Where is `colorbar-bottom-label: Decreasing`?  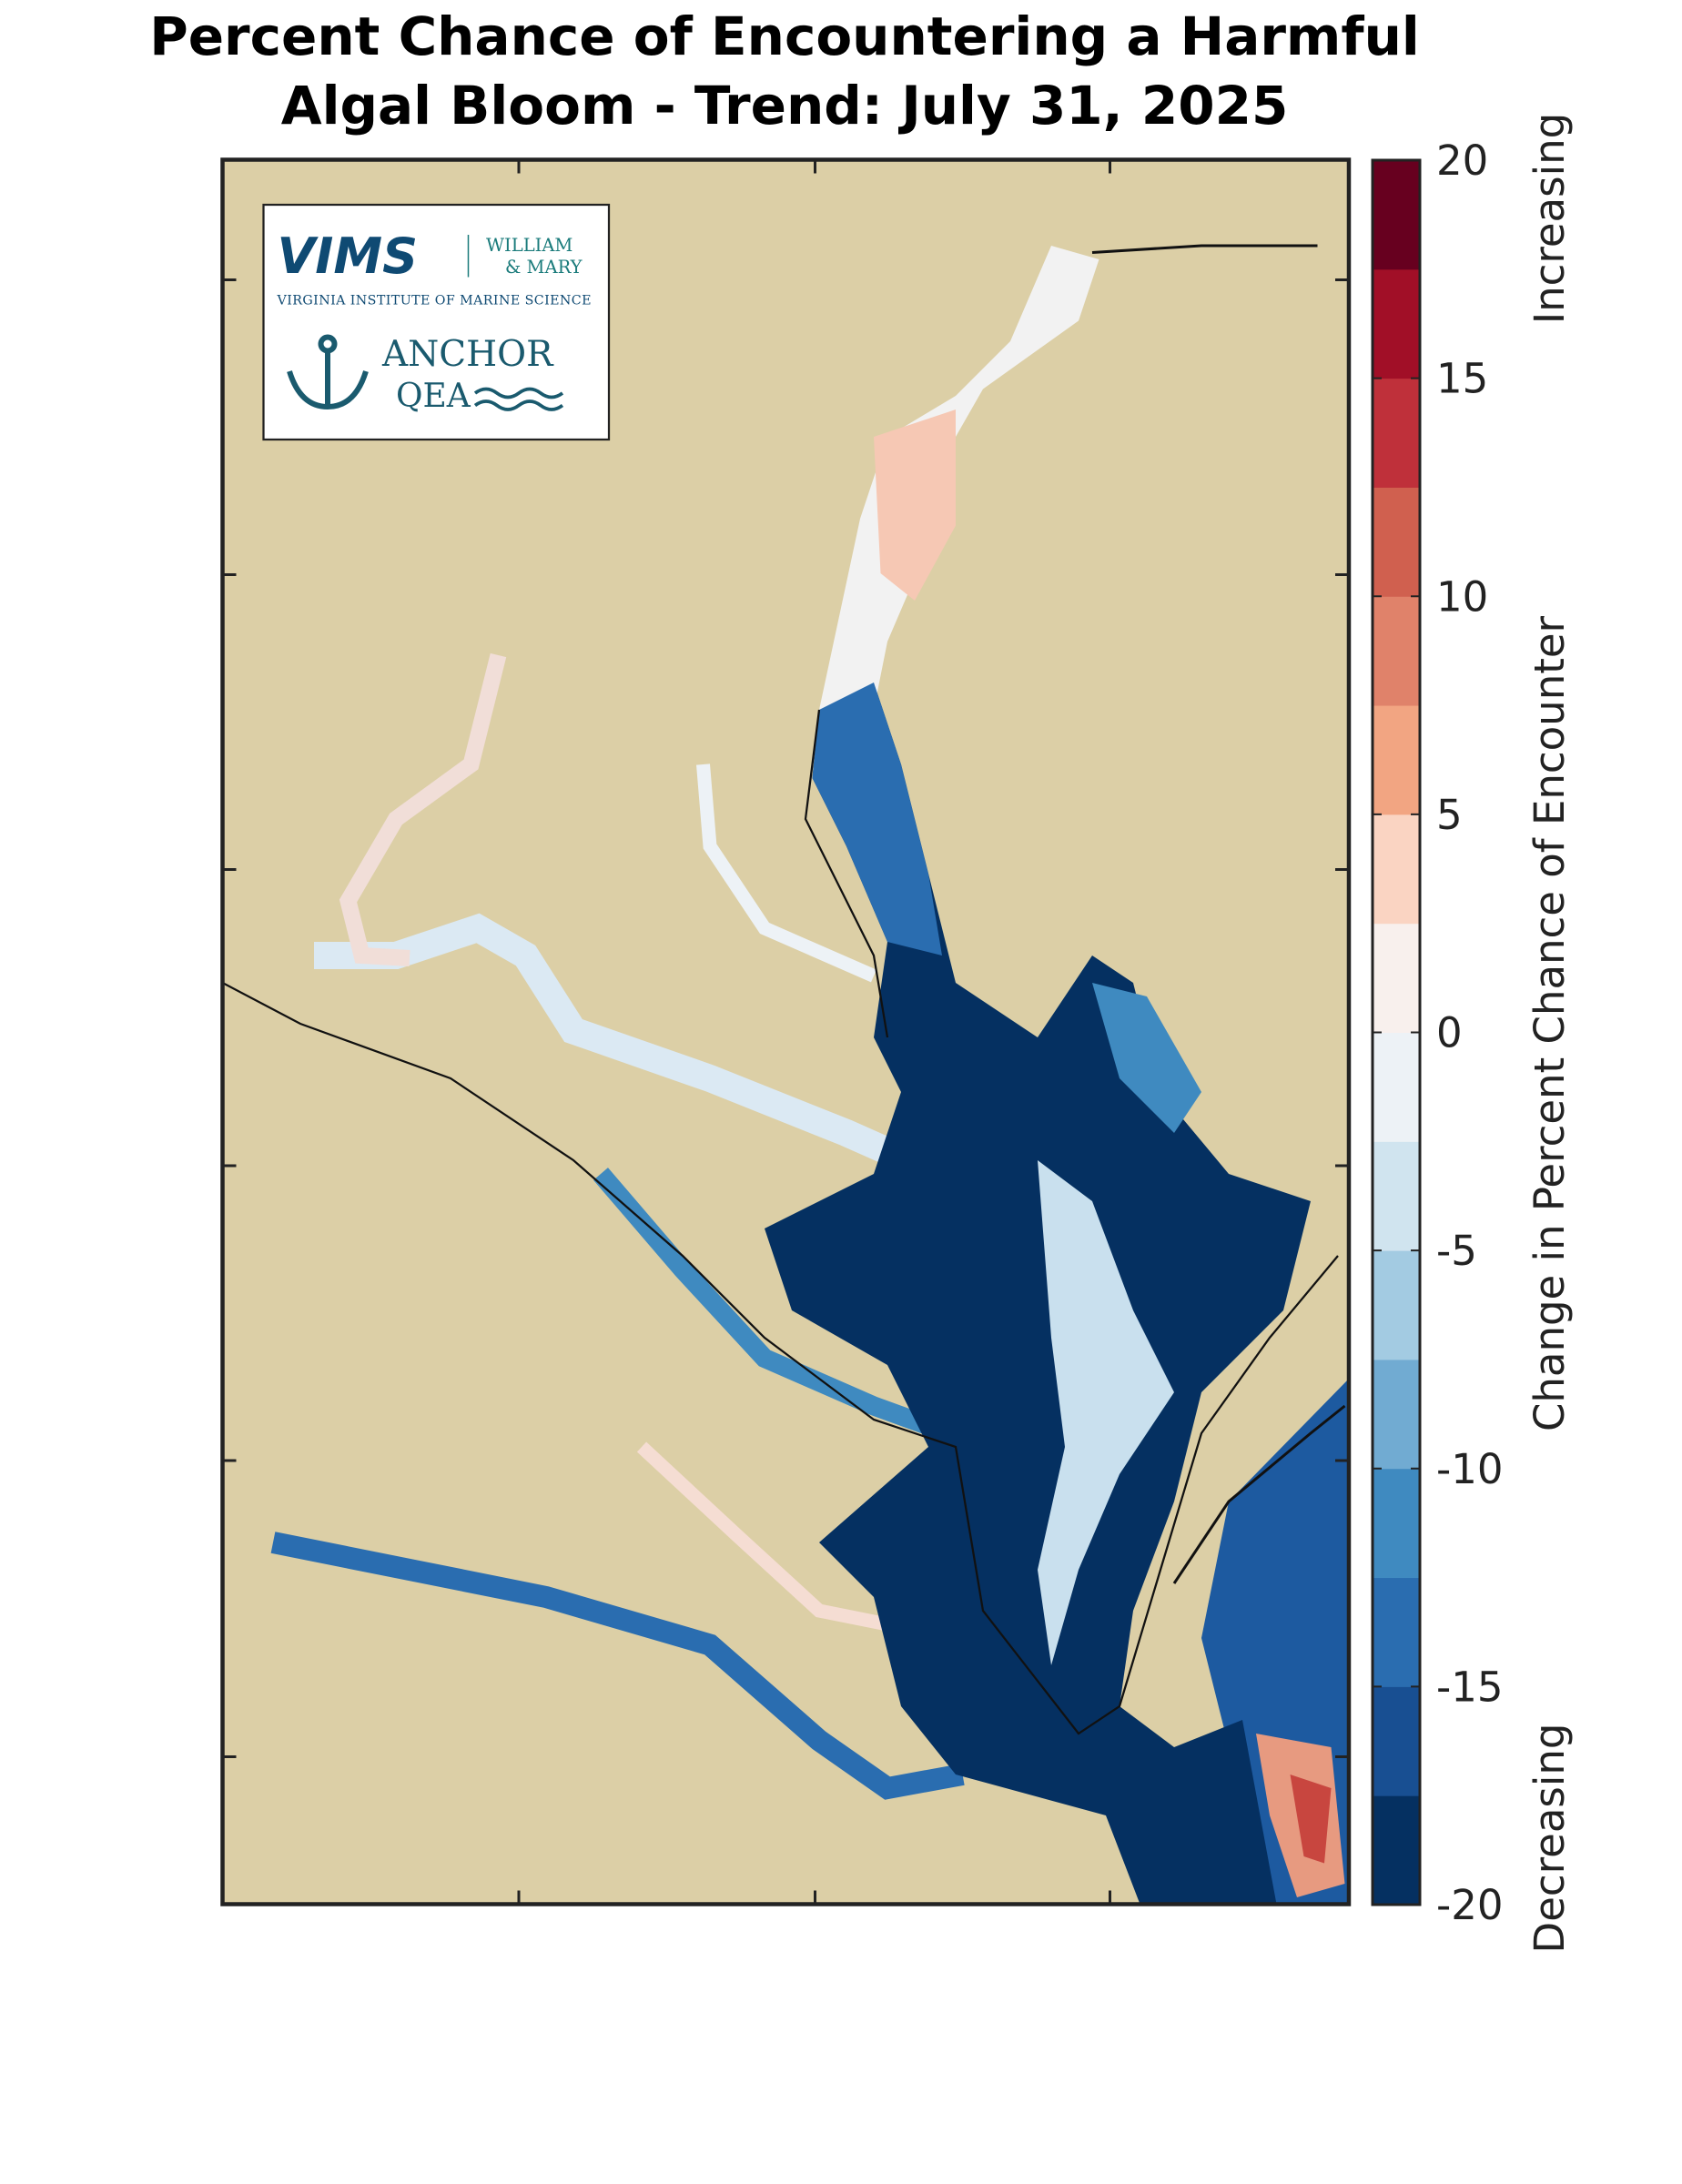
colorbar-bottom-label: Decreasing is located at coordinates (1549, 1839).